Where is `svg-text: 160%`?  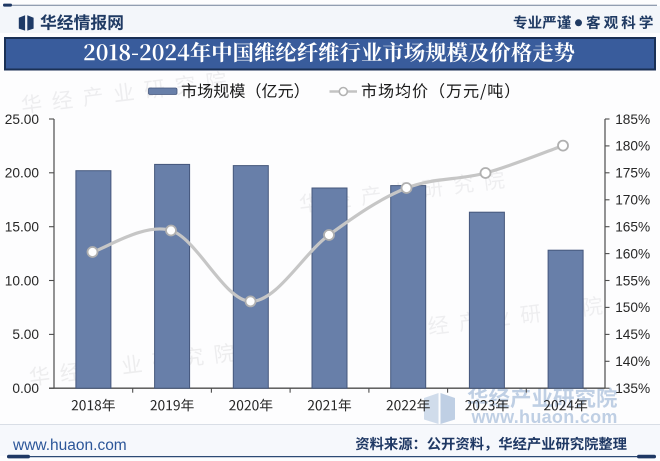
svg-text: 160% is located at coordinates (632, 253).